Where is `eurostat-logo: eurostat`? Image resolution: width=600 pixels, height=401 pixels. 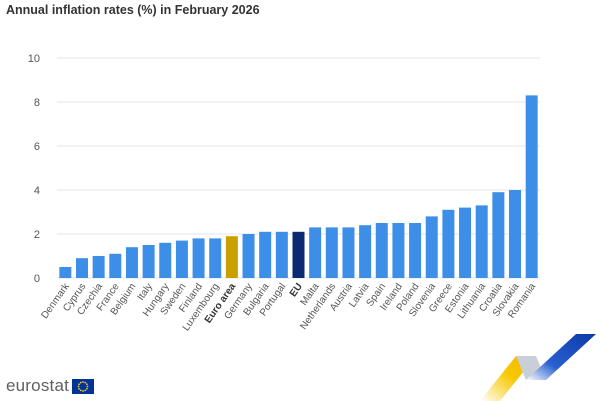
eurostat-logo: eurostat is located at coordinates (50, 386).